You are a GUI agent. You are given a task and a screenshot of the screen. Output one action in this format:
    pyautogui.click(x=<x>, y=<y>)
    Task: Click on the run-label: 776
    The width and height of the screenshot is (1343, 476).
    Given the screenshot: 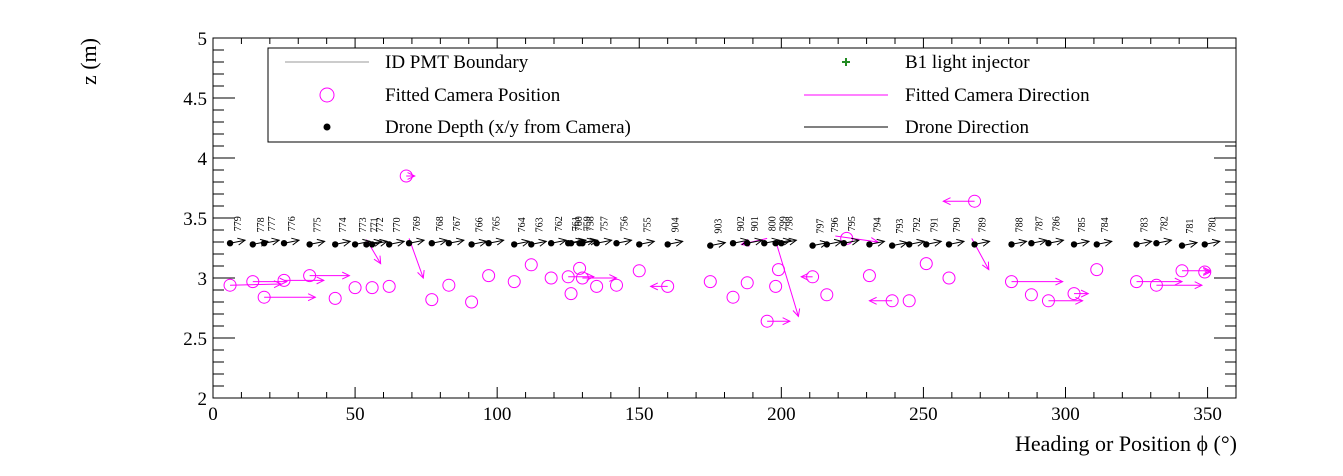 What is the action you would take?
    pyautogui.click(x=292, y=223)
    